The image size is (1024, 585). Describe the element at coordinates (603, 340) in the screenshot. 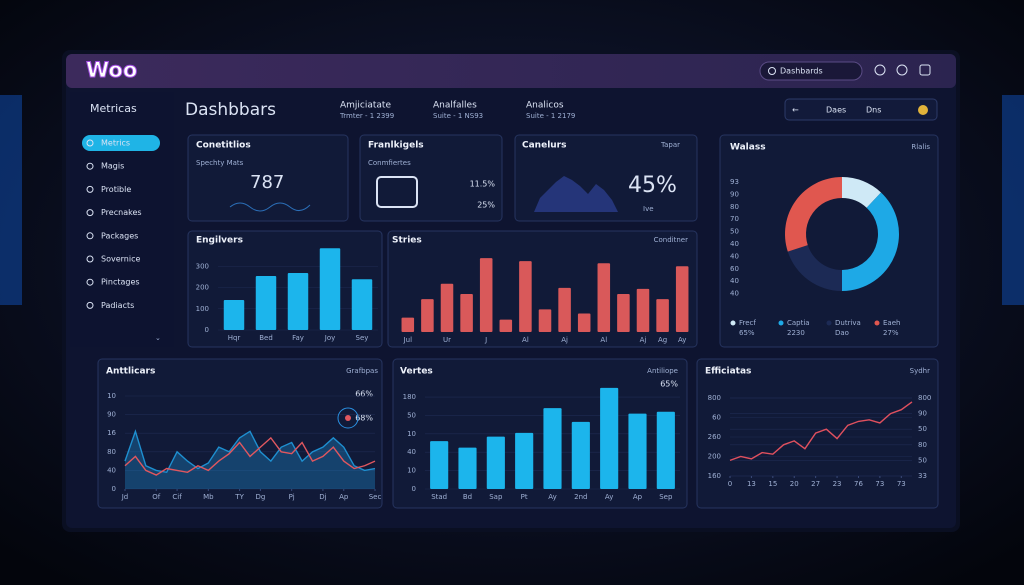

I see `x-tick-label: Al` at that location.